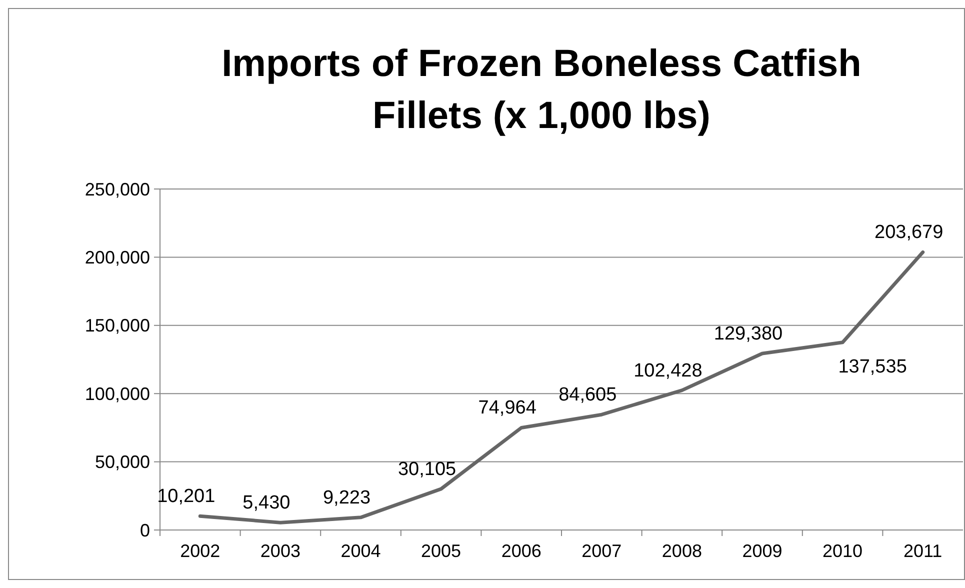 Image resolution: width=965 pixels, height=588 pixels. I want to click on y-tick-label: 100,000, so click(117, 394).